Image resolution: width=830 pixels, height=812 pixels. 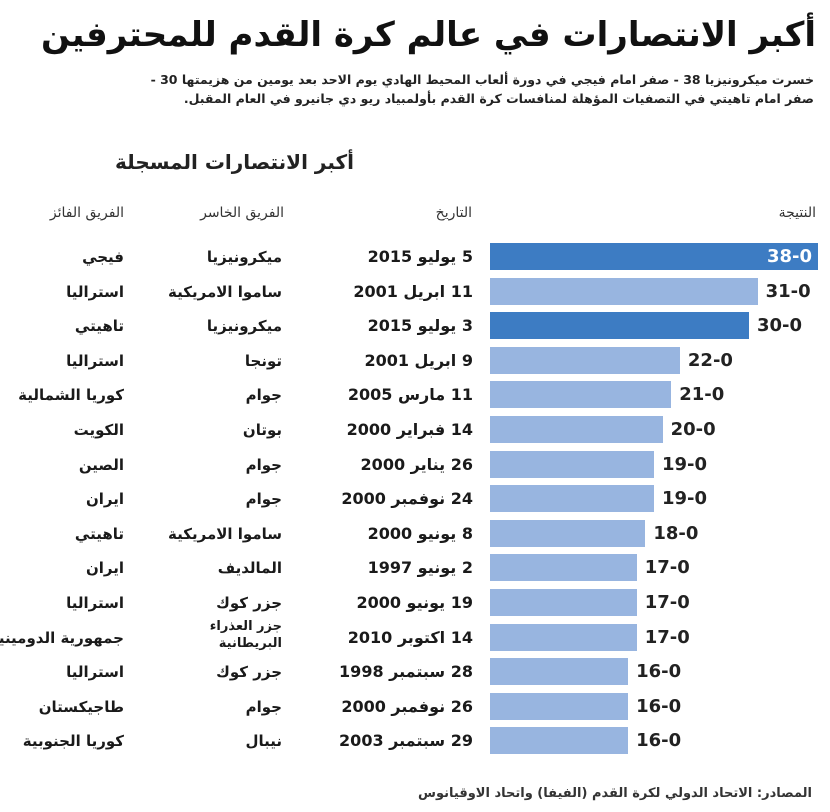 I want to click on table-row: استراليا جزر كوك 28 سبتمبر 1998 16-0, so click(x=415, y=675).